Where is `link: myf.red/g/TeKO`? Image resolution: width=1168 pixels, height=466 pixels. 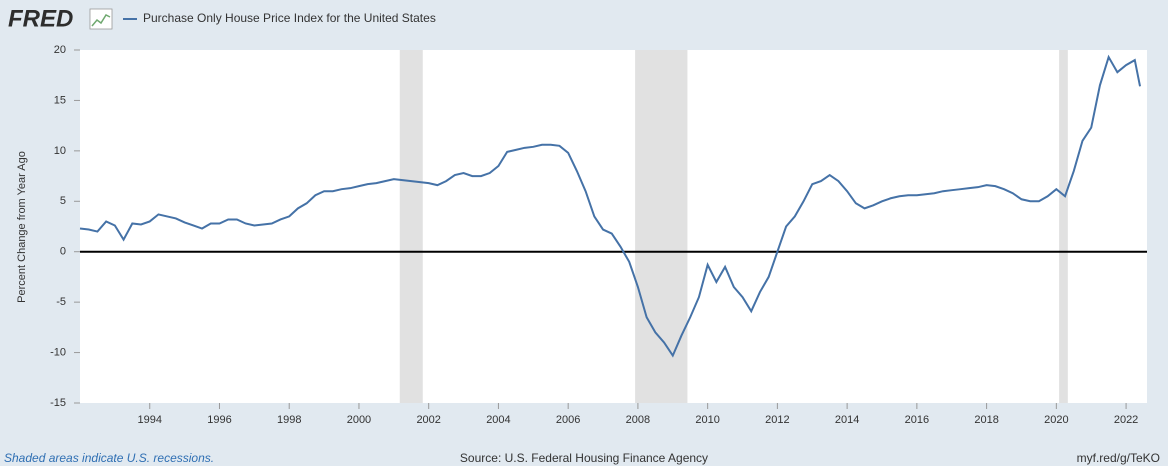
link: myf.red/g/TeKO is located at coordinates (1118, 458).